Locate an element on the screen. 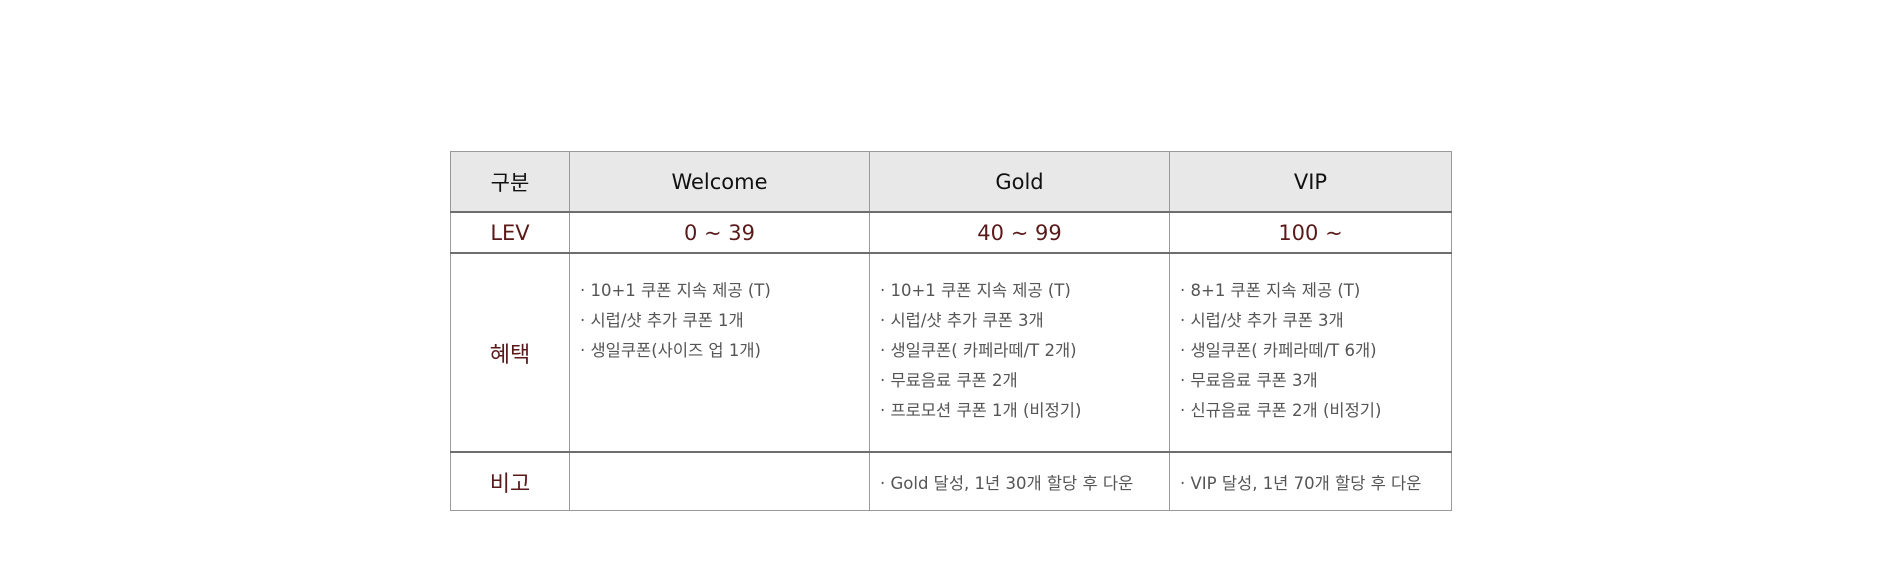  note-welcome is located at coordinates (719, 481).